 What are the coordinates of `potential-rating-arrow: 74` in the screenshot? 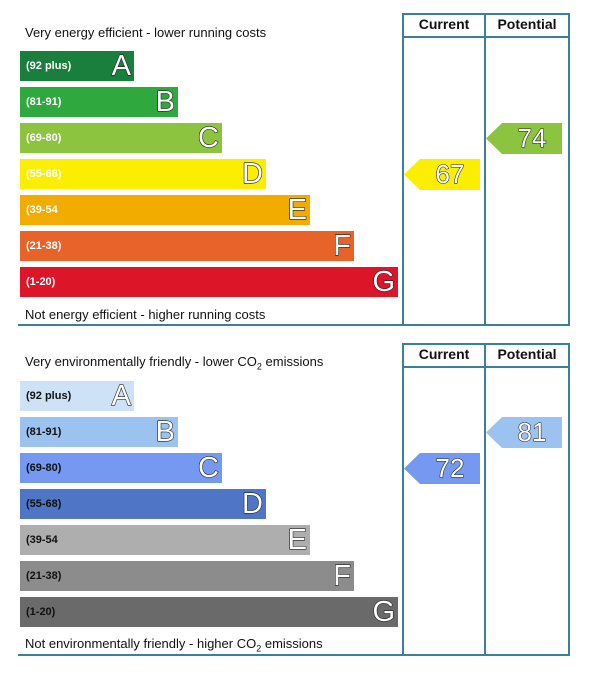 It's located at (524, 138).